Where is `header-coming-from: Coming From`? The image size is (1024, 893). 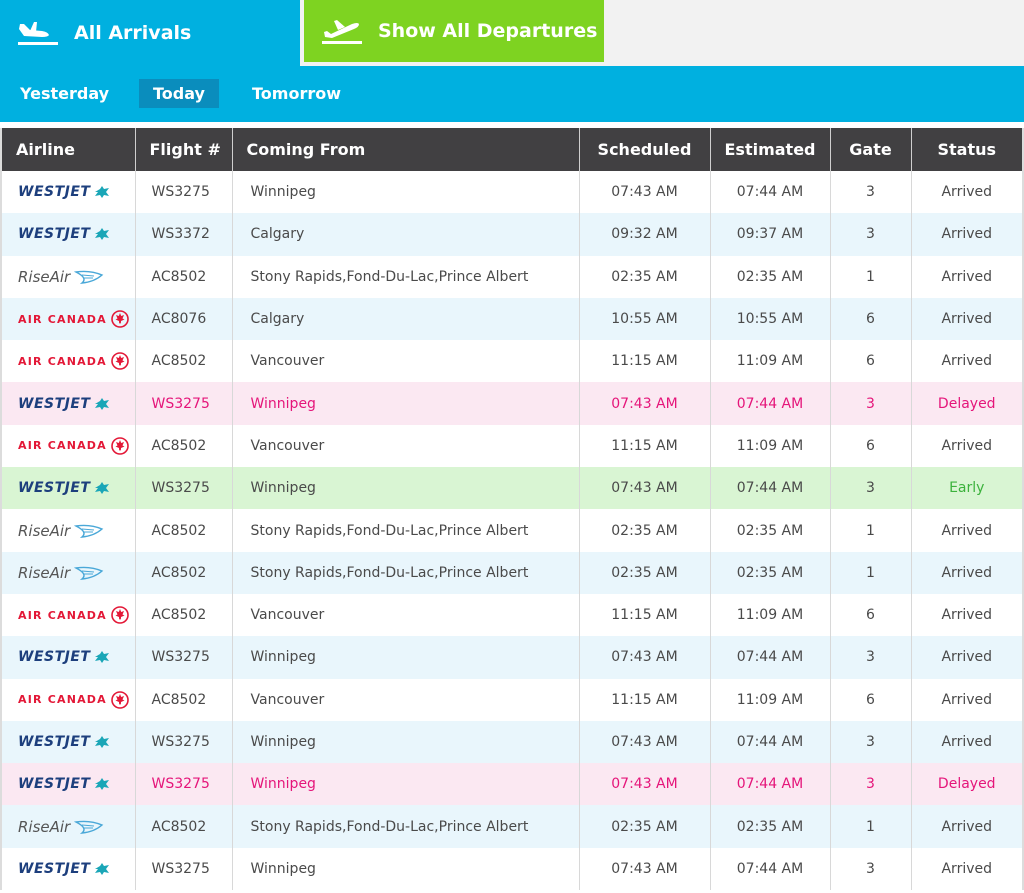
header-coming-from: Coming From is located at coordinates (406, 149).